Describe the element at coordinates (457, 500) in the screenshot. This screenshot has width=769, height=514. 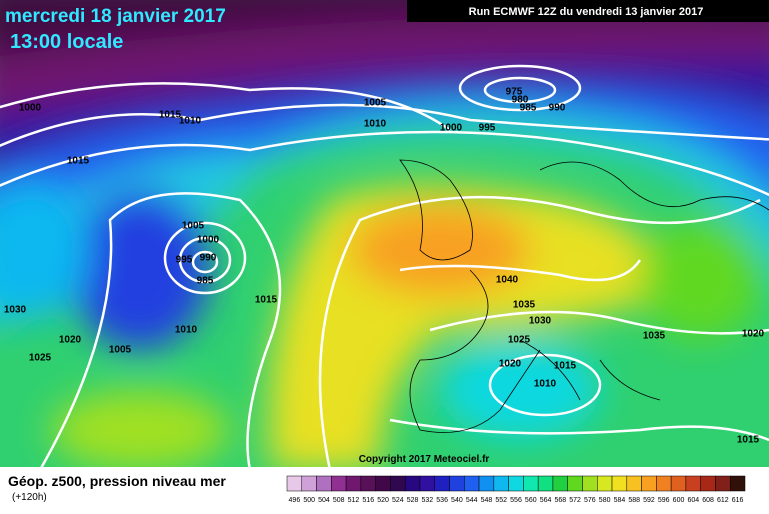
I see `scale-label: 540` at that location.